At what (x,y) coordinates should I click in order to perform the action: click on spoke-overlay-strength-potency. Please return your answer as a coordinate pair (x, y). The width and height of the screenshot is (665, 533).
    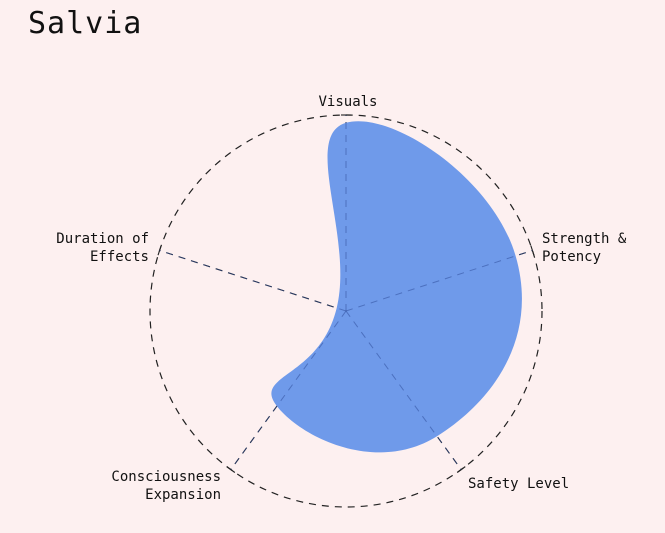
    Looking at the image, I should click on (439, 280).